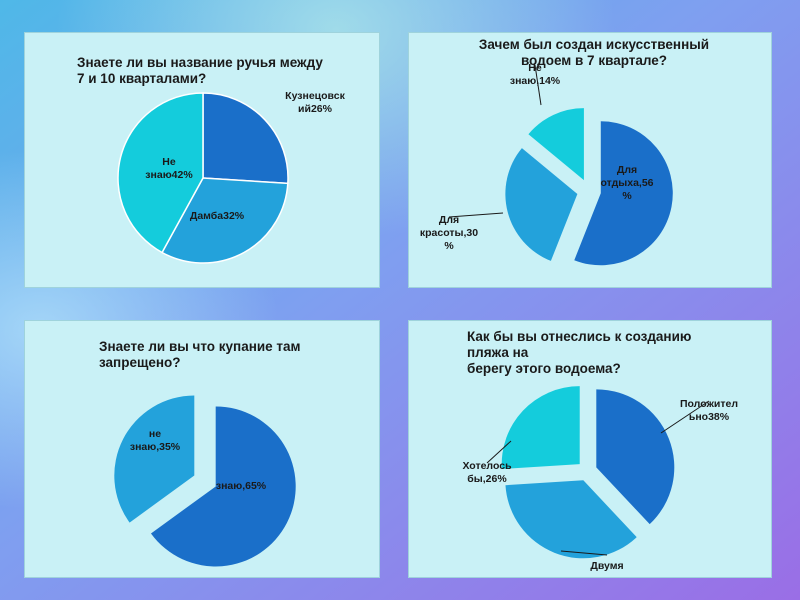  Describe the element at coordinates (487, 472) in the screenshot. I see `slice-label: Хотелось бы,26%` at that location.